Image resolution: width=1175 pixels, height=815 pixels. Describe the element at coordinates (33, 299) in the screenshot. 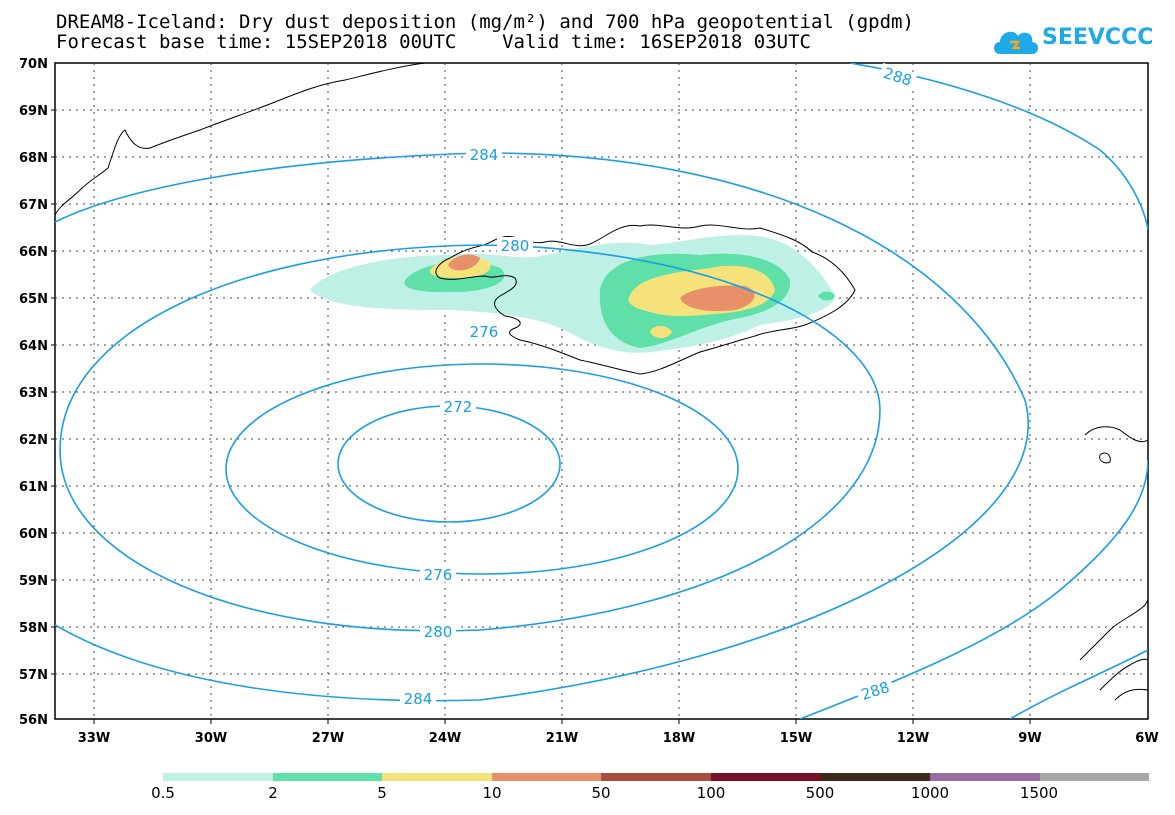

I see `lat-label: 65N` at that location.